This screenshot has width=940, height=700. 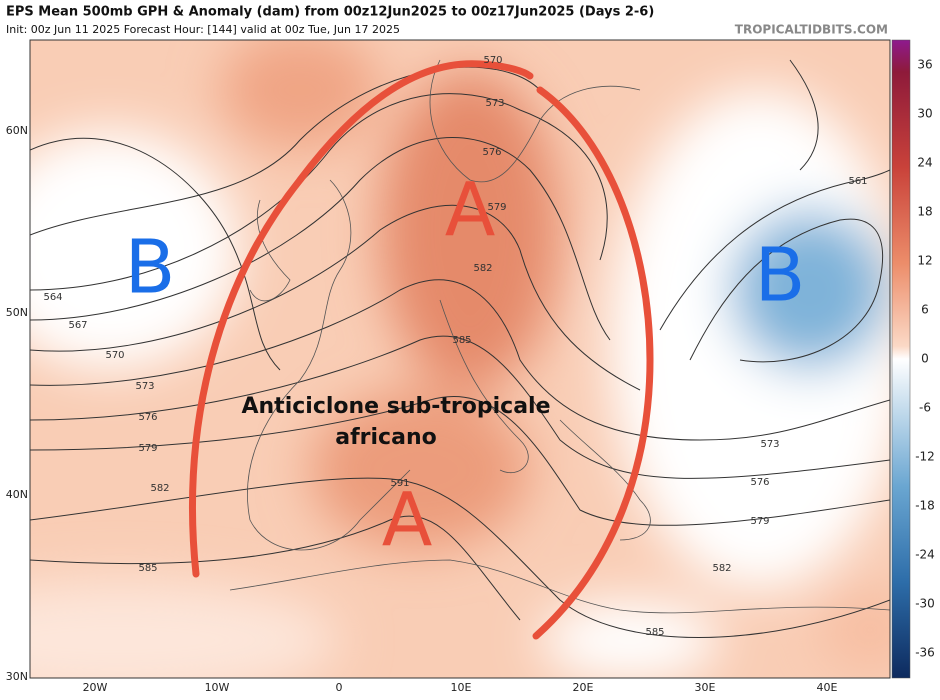 I want to click on lat-label: 50N, so click(x=17, y=312).